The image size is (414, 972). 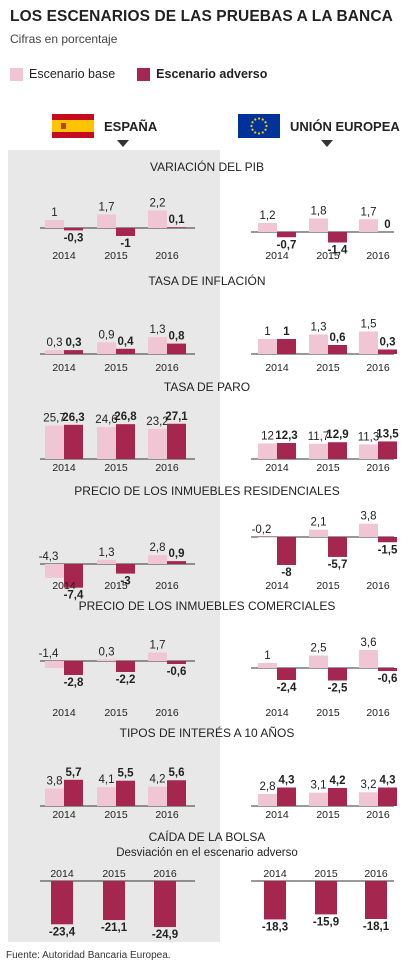 What do you see at coordinates (207, 836) in the screenshot?
I see `chart-title: CAÍDA DE LA BOLSA` at bounding box center [207, 836].